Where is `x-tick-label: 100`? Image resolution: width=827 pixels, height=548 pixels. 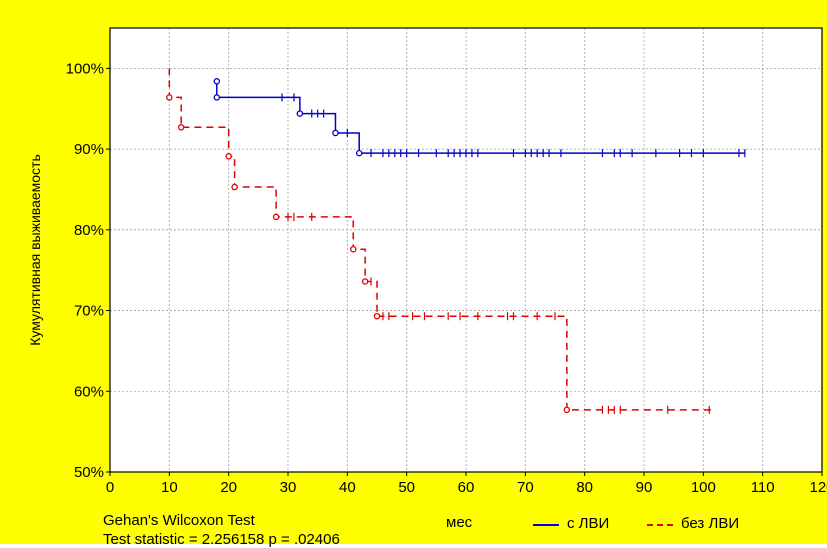
x-tick-label: 100 is located at coordinates (703, 487).